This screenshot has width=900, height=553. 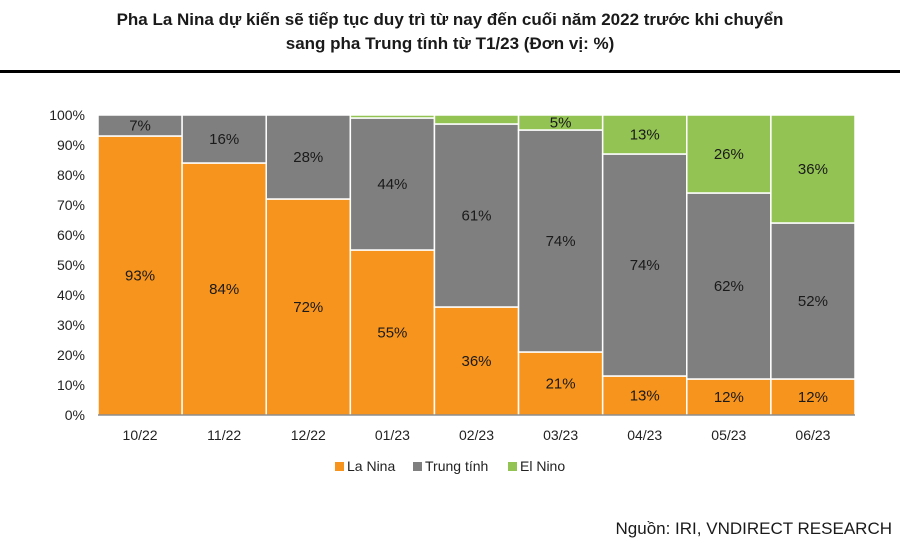 I want to click on data-label: 44%, so click(x=392, y=184).